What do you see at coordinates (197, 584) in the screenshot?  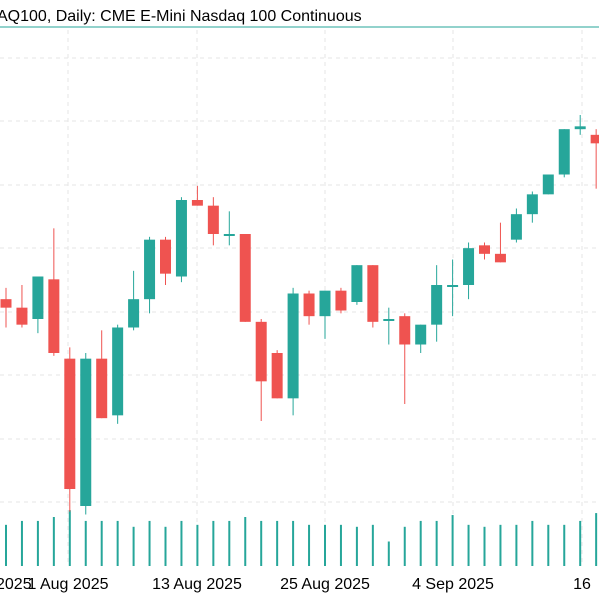 I see `x-tick-label: 13 Aug 2025` at bounding box center [197, 584].